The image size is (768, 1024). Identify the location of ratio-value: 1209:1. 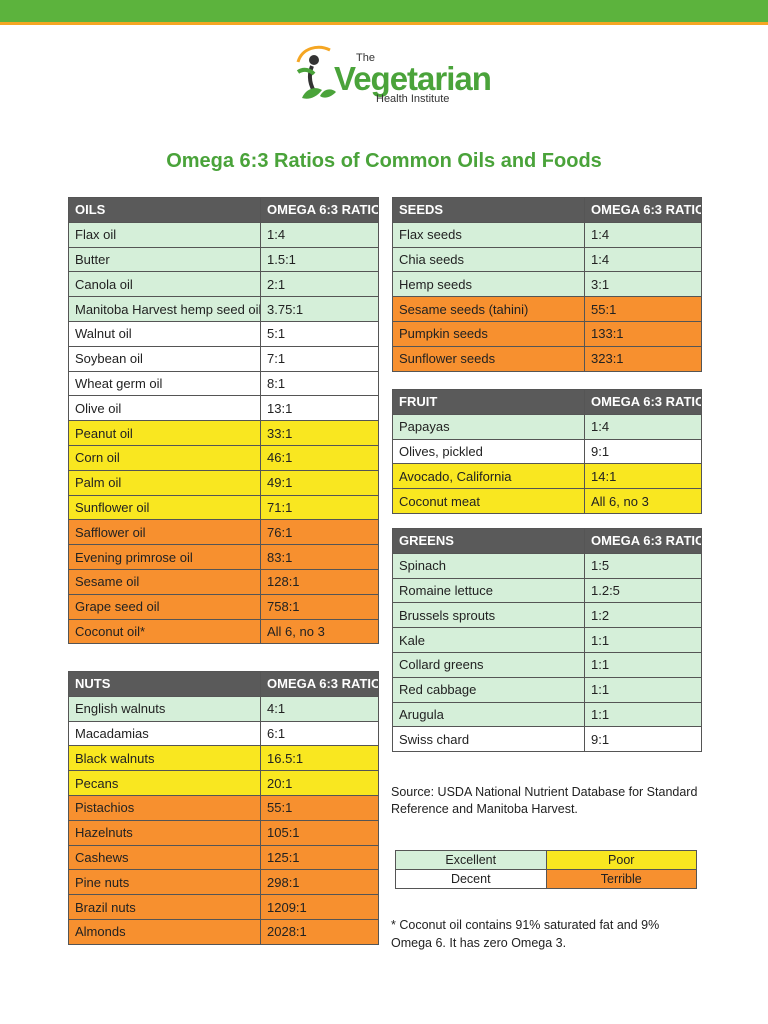
(319, 907).